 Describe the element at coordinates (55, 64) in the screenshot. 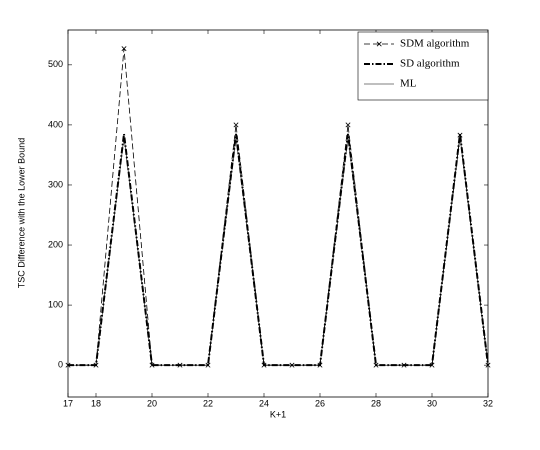

I see `y-tick-label: 500` at that location.